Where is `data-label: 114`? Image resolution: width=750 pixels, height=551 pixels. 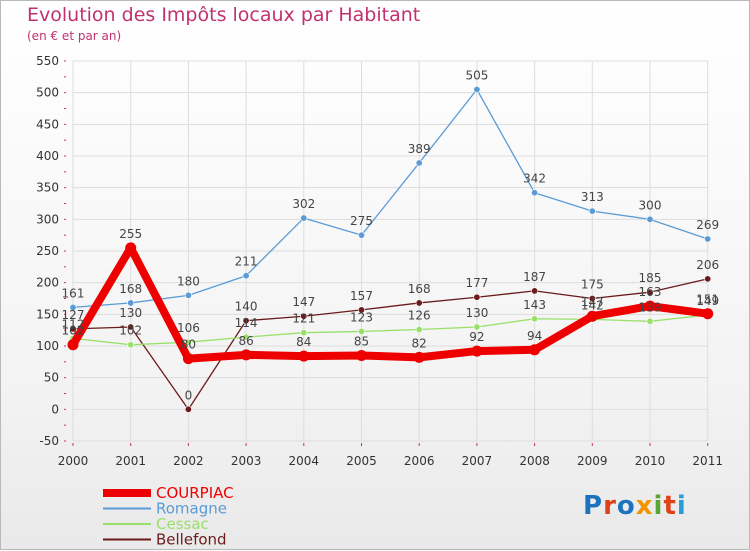 data-label: 114 is located at coordinates (246, 323).